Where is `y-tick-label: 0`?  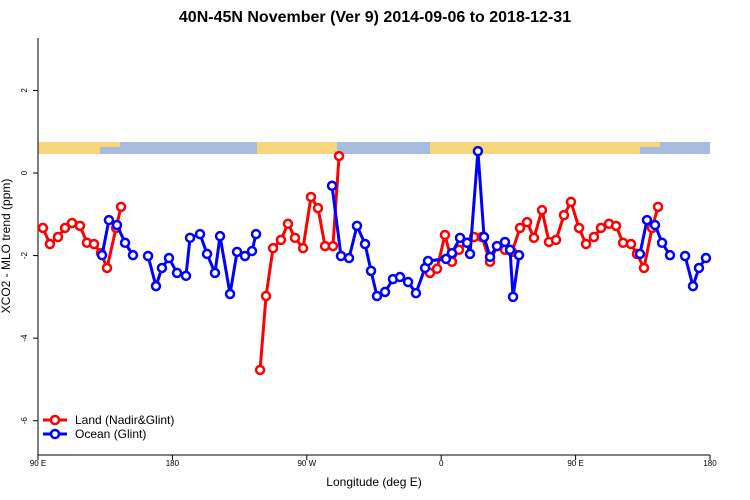
y-tick-label: 0 is located at coordinates (24, 172).